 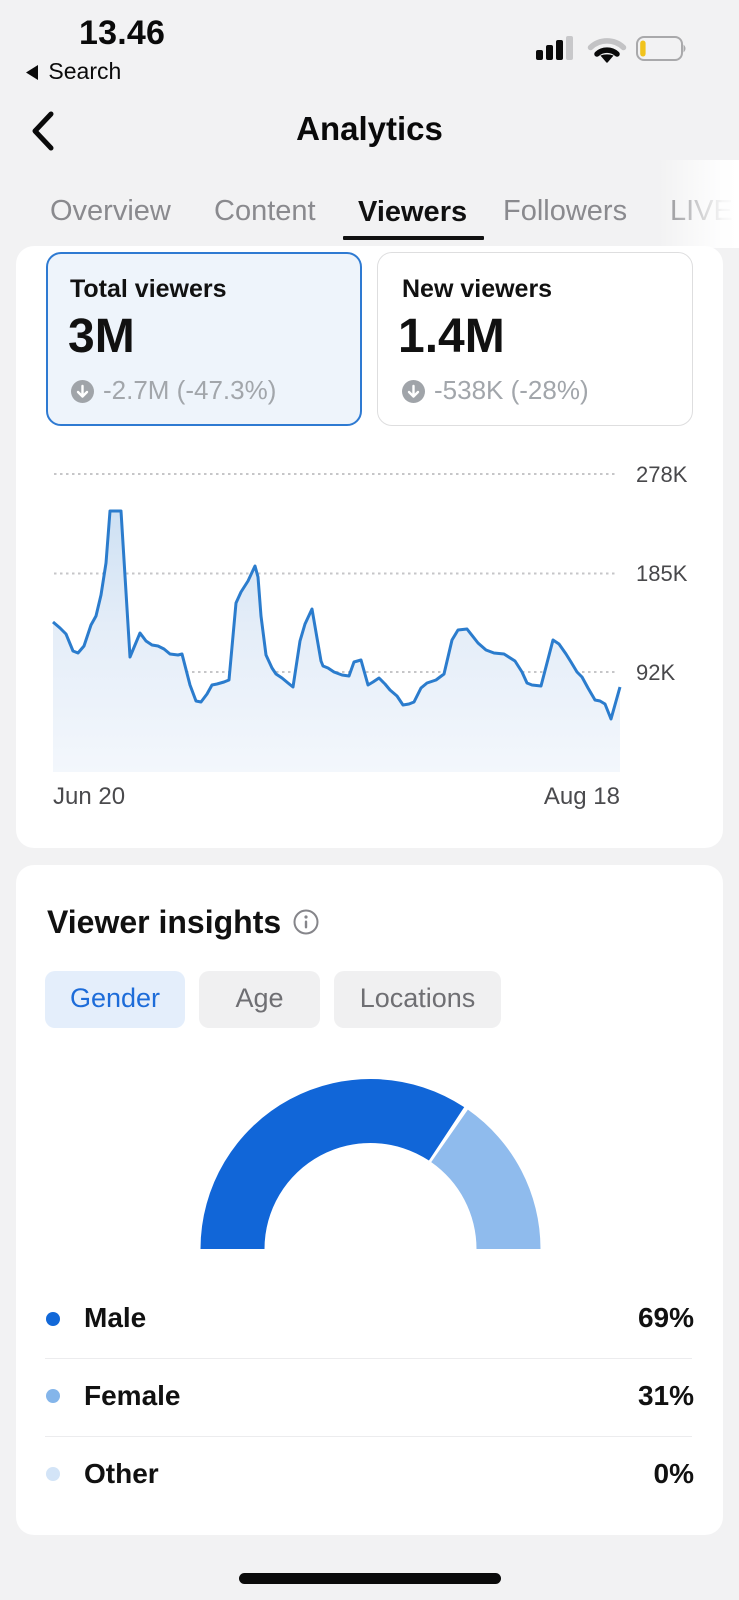 What do you see at coordinates (655, 672) in the screenshot?
I see `svg-text: 92K` at bounding box center [655, 672].